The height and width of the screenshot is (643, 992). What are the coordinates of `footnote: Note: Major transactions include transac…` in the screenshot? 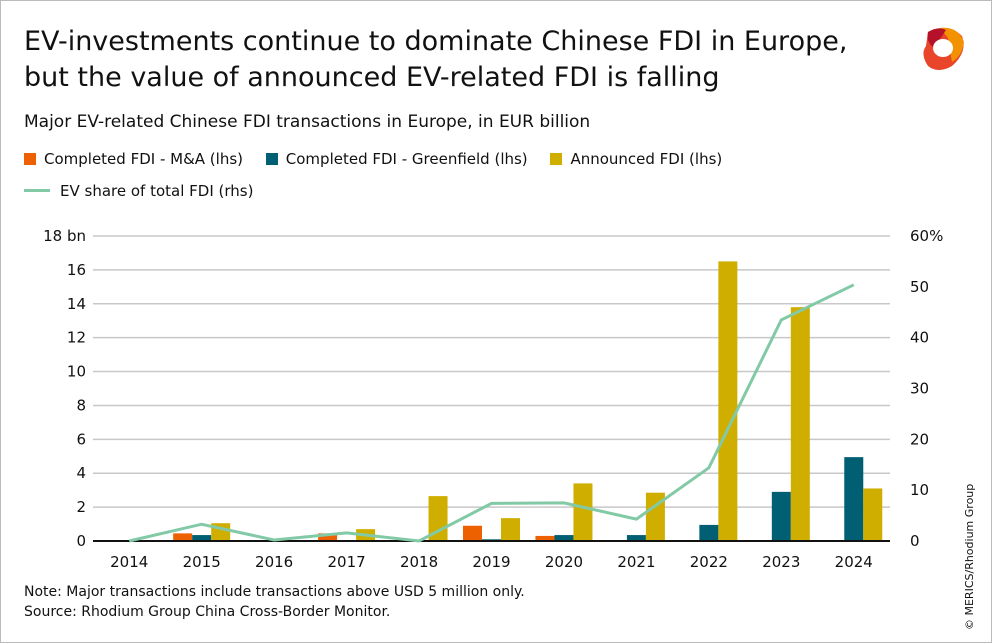 It's located at (274, 602).